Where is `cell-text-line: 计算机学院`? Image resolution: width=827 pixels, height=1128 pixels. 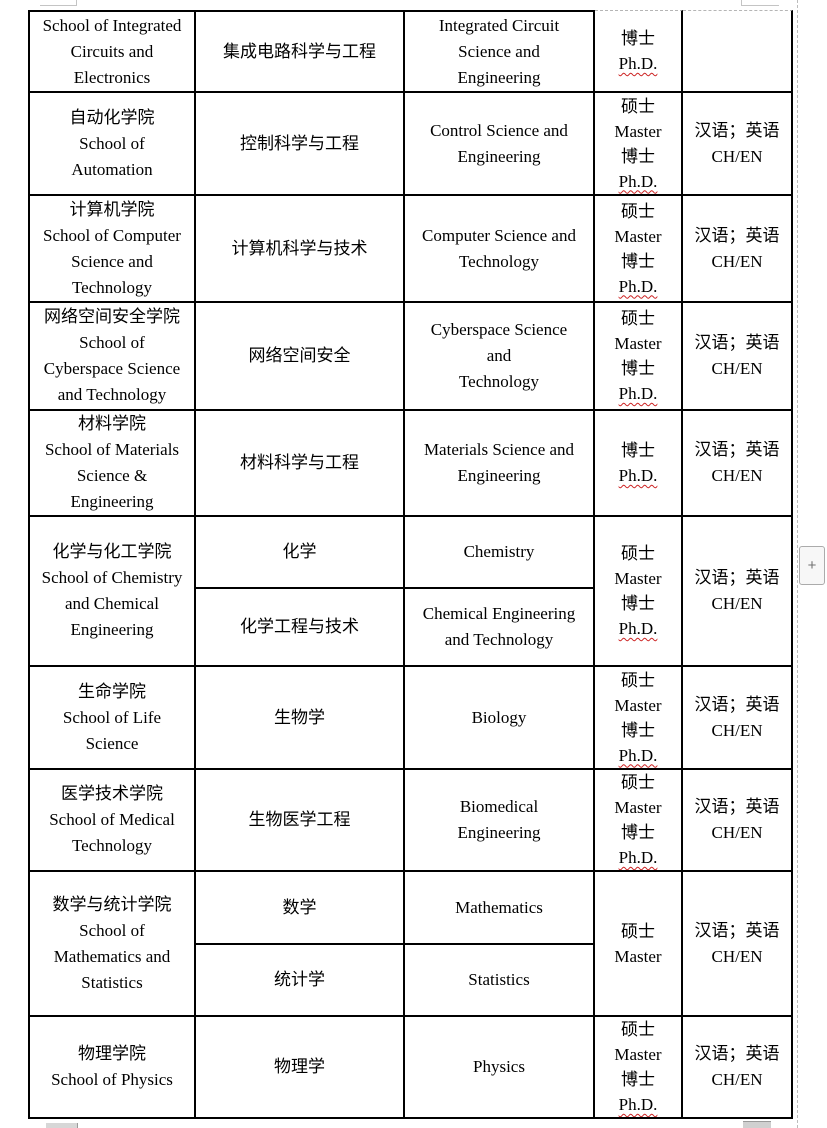
cell-text-line: 计算机学院 is located at coordinates (112, 209).